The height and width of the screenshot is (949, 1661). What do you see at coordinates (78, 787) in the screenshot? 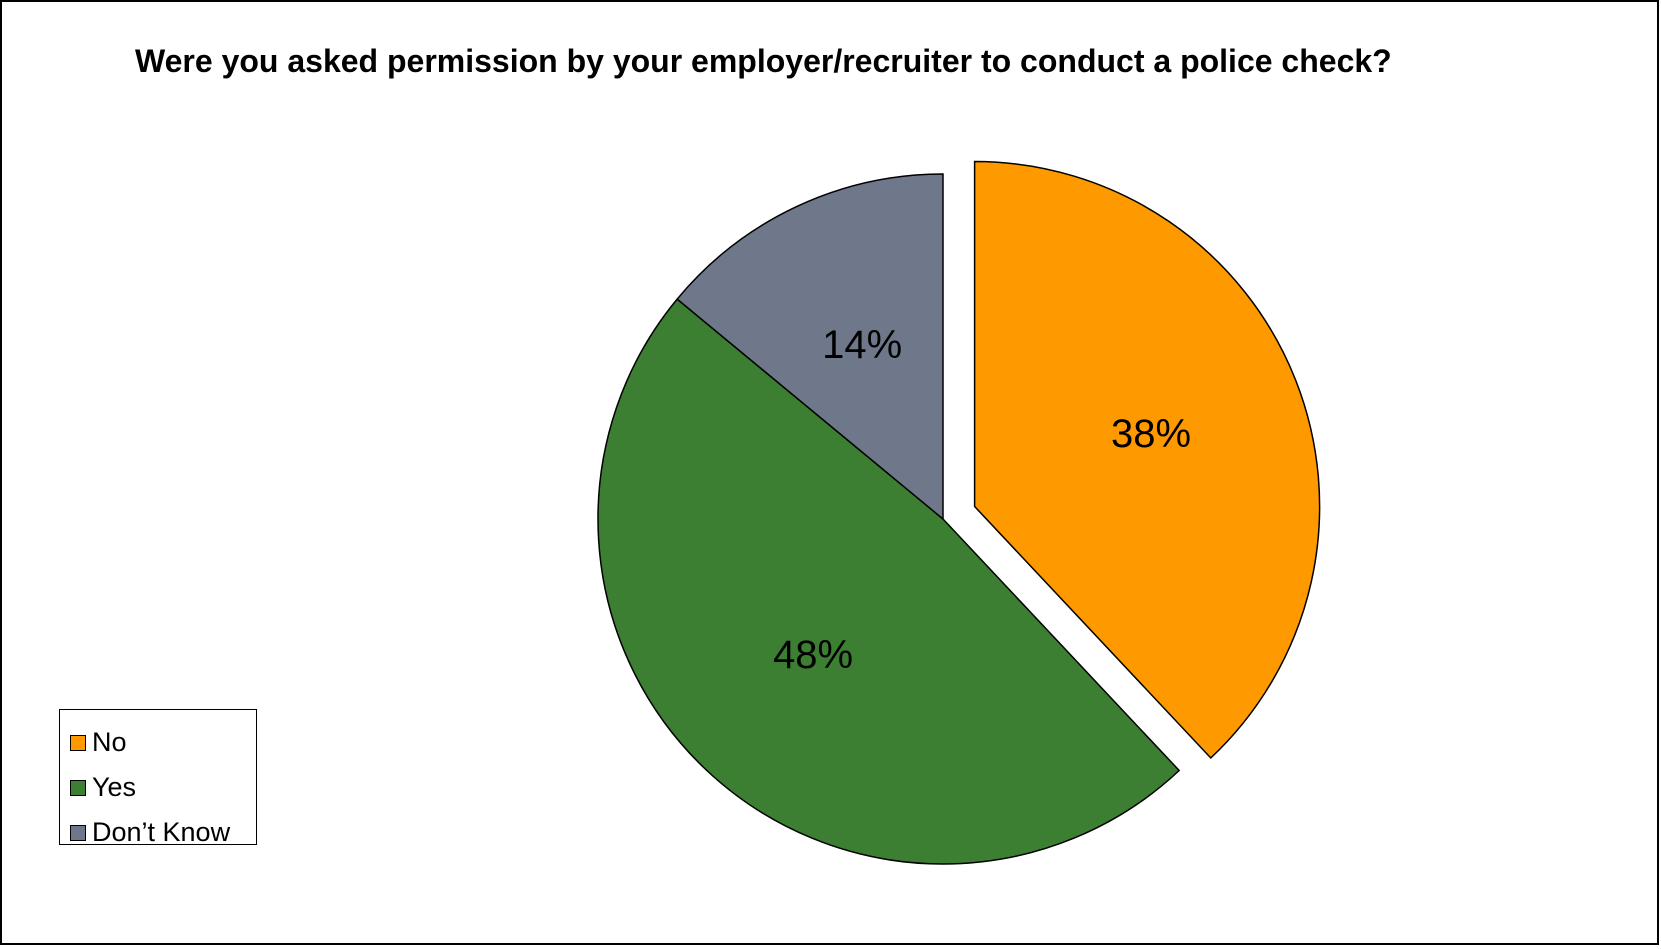
I see `legend-swatch-yes` at bounding box center [78, 787].